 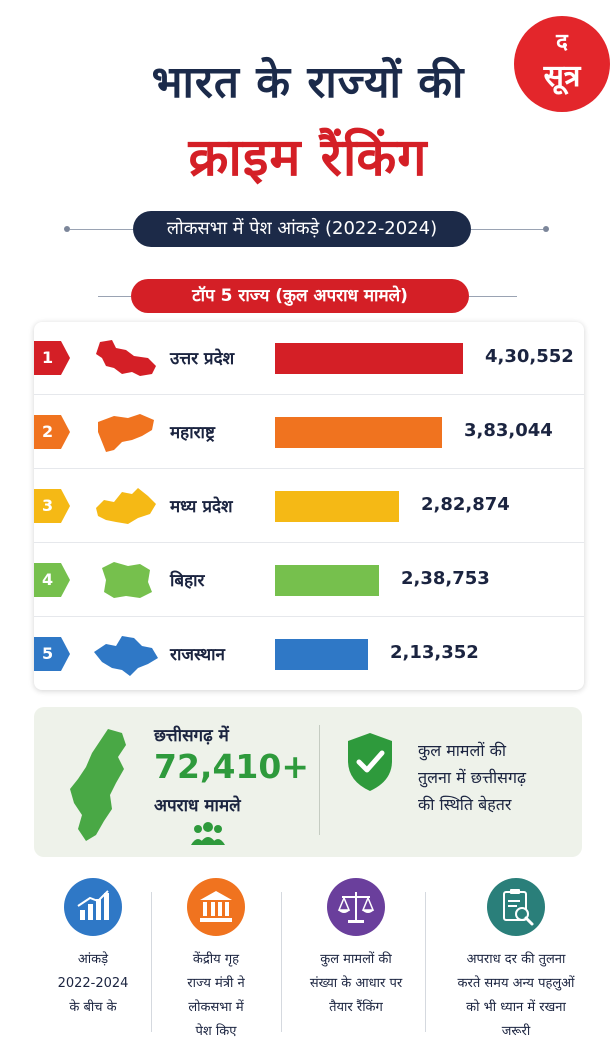 I want to click on ranking-row: 4 बिहार 2,38,753, so click(x=309, y=580).